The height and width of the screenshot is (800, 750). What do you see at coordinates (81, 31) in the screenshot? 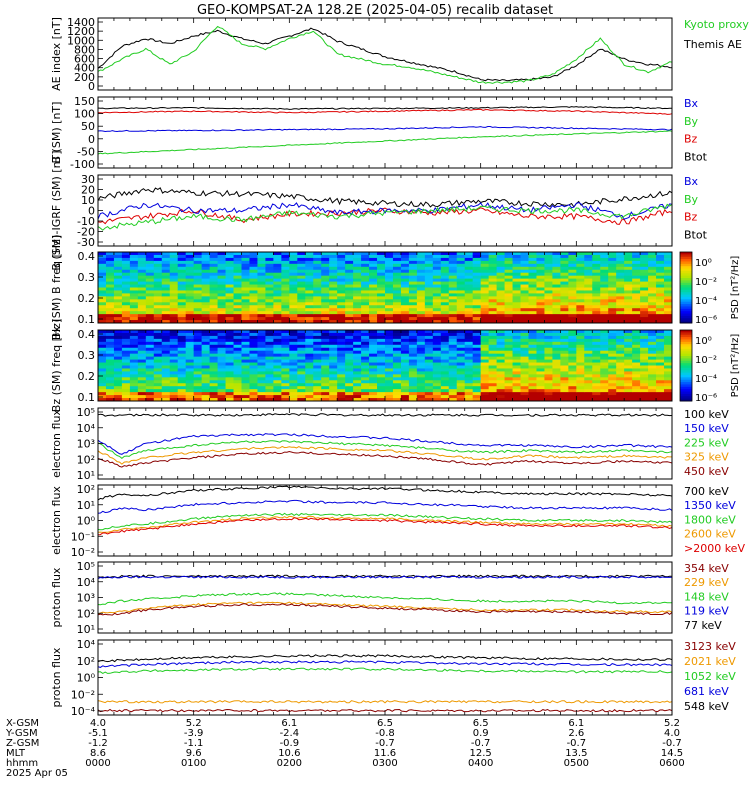
I see `y-tick-label: 1200` at bounding box center [81, 31].